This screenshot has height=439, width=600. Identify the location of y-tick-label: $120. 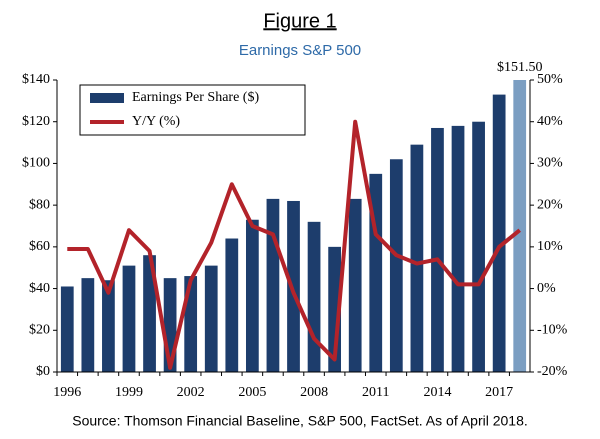
(36, 121).